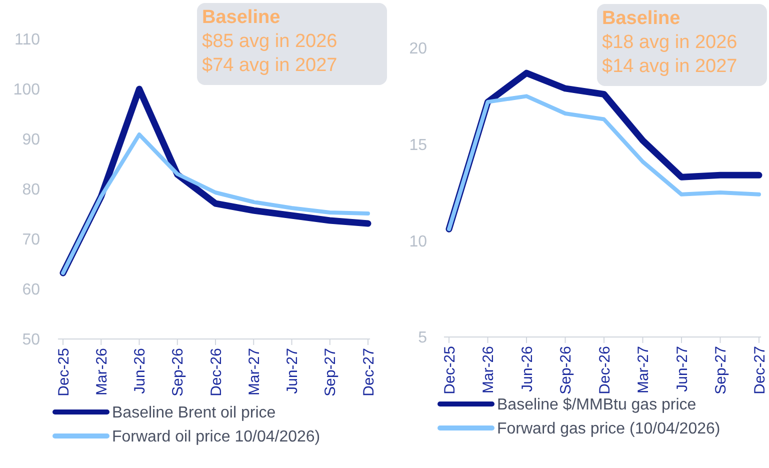  I want to click on legend-label: Forward gas price (10/04/2026), so click(608, 429).